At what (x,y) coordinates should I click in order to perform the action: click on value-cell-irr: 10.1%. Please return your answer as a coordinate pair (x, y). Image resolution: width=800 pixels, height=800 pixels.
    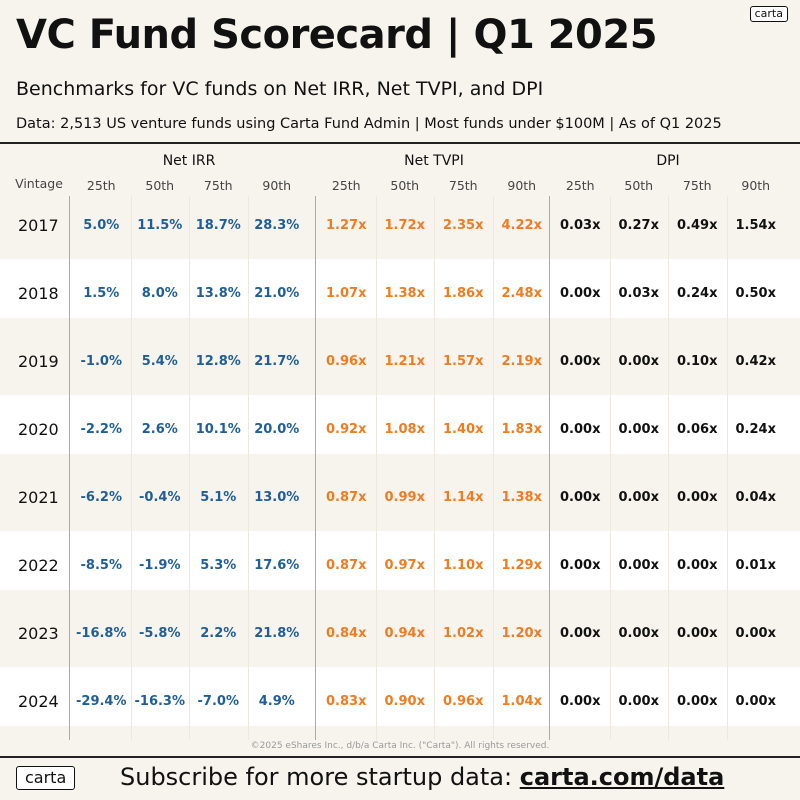
    Looking at the image, I should click on (218, 429).